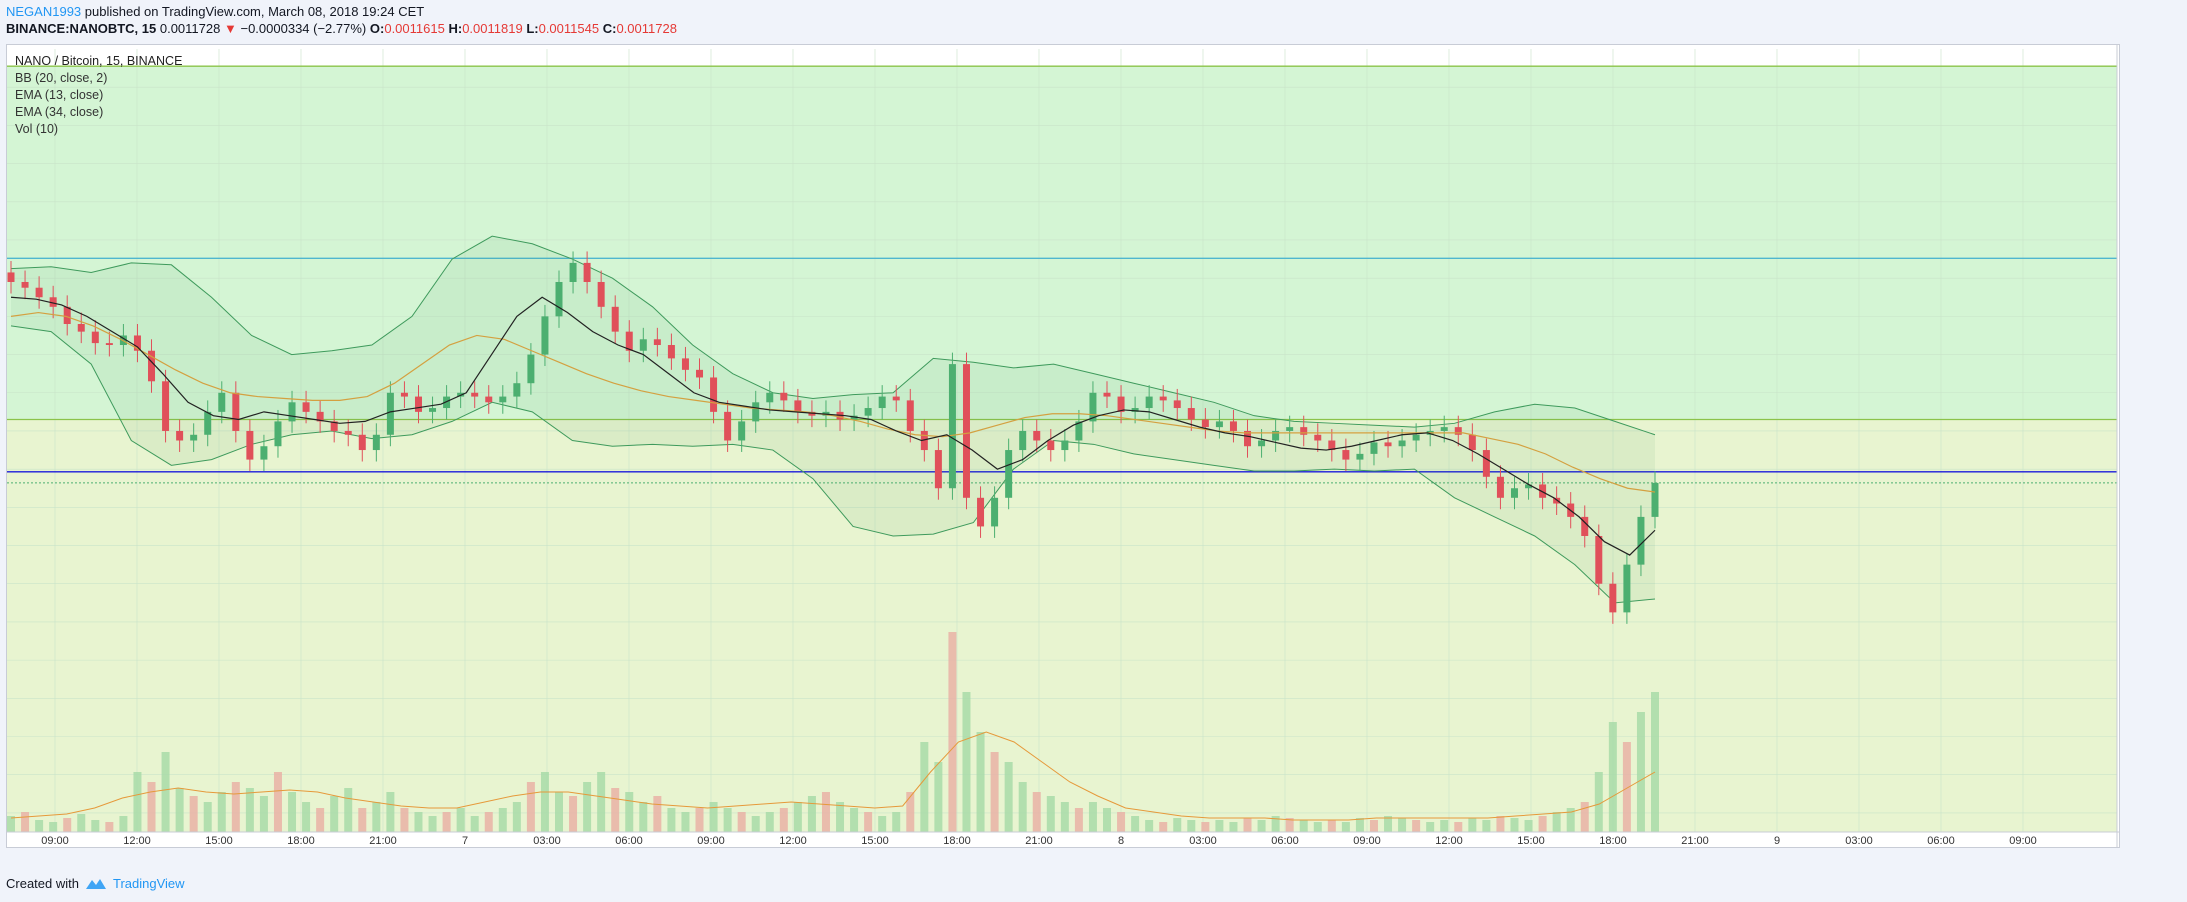 Image resolution: width=2187 pixels, height=902 pixels. Describe the element at coordinates (957, 841) in the screenshot. I see `x-tick-label: 18:00` at that location.